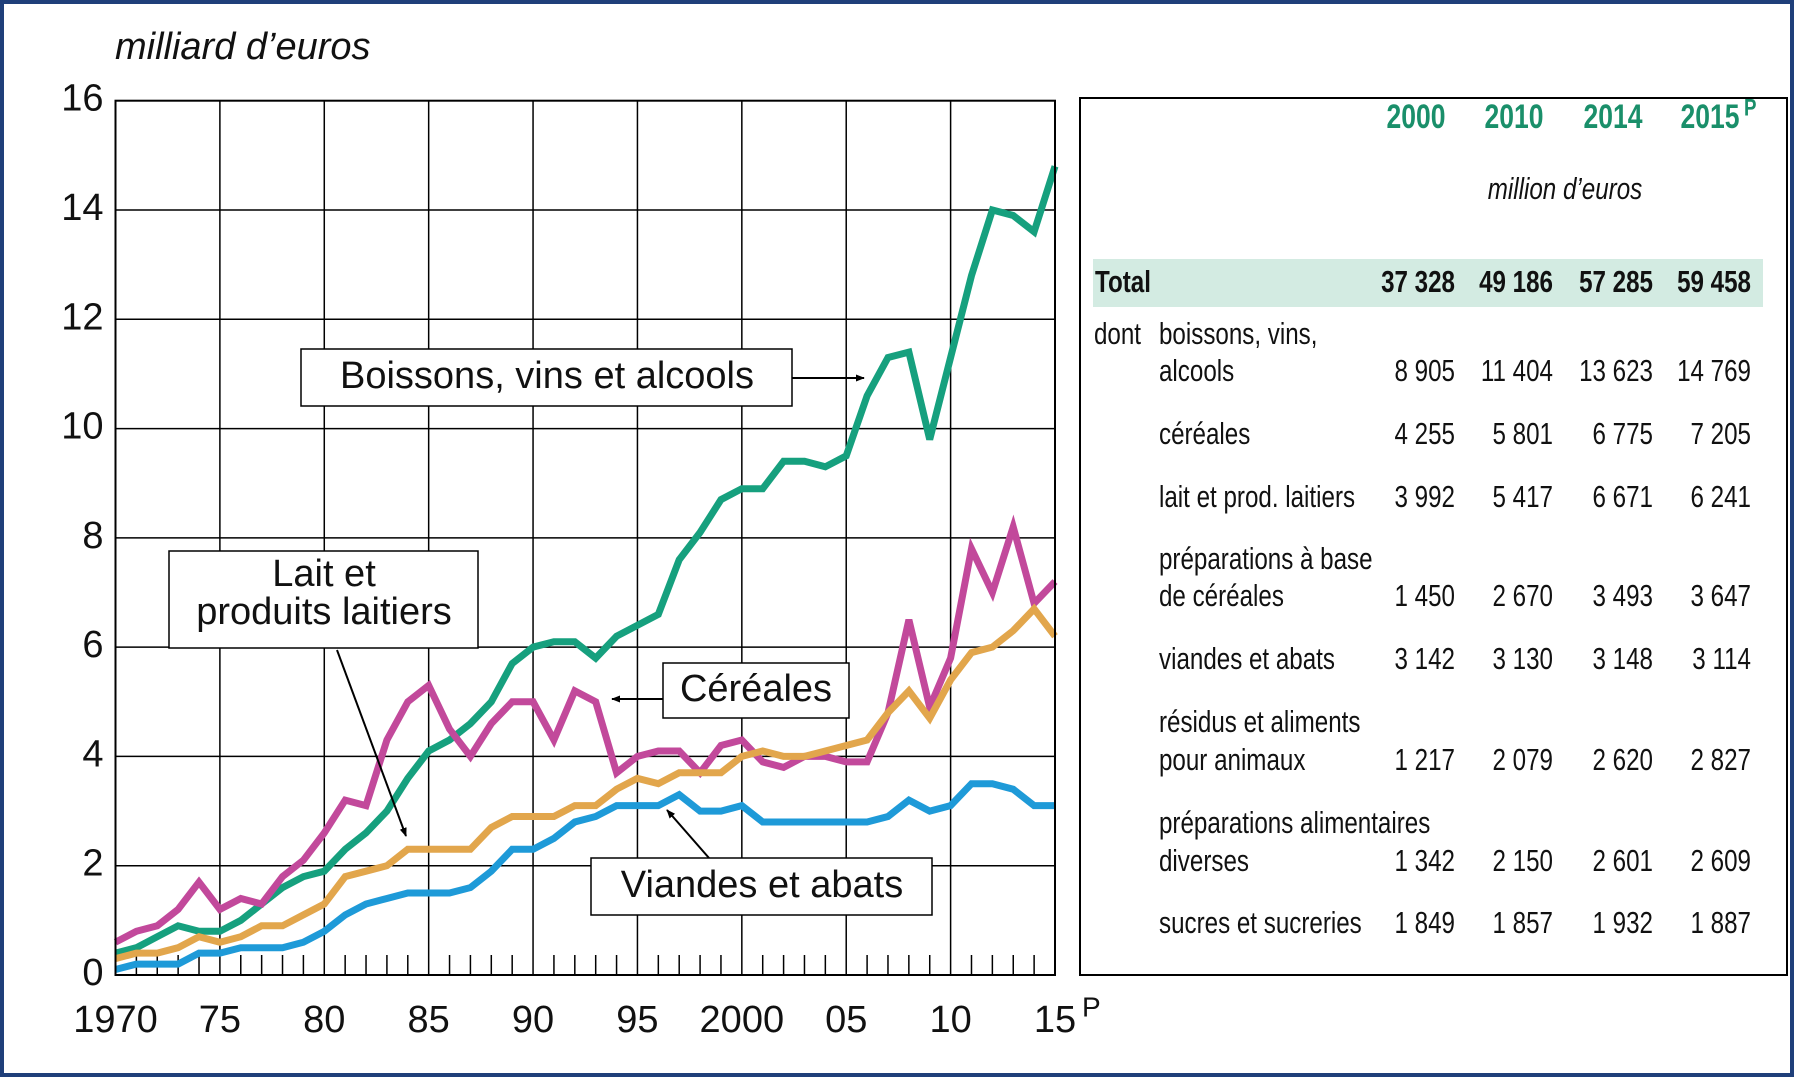  I want to click on row-value: 7 205, so click(1721, 433).